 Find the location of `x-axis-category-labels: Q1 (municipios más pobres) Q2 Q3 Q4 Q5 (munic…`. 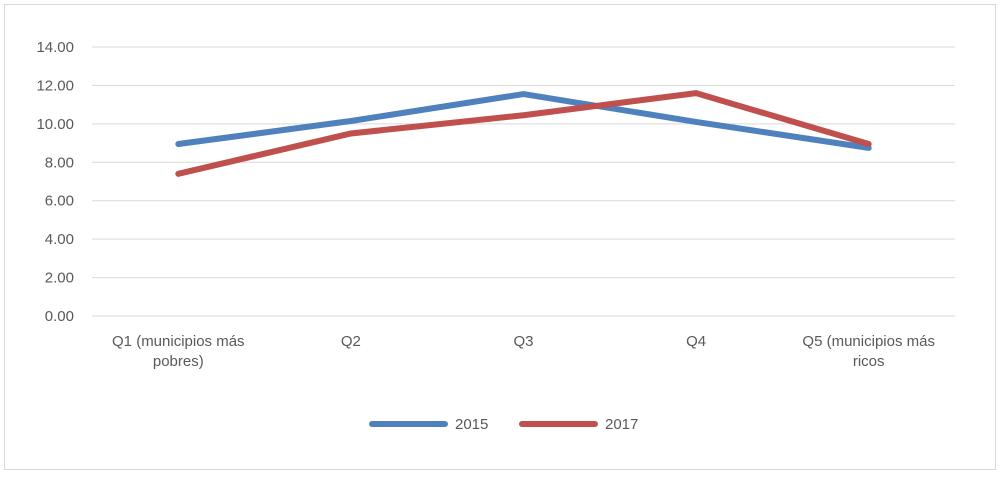

x-axis-category-labels: Q1 (municipios más pobres) Q2 Q3 Q4 Q5 (munic… is located at coordinates (523, 351).